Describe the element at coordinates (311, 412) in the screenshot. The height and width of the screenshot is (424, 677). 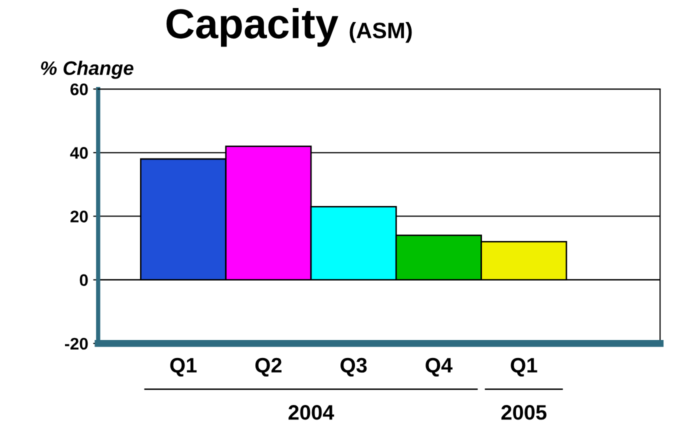
I see `text: 2004` at that location.